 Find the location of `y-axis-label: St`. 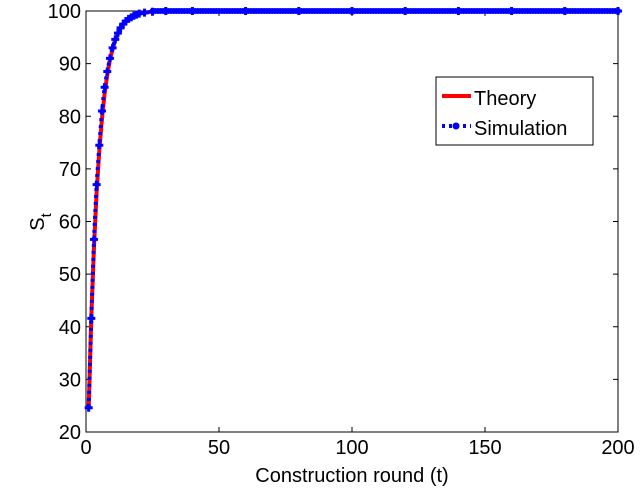

y-axis-label: St is located at coordinates (41, 221).